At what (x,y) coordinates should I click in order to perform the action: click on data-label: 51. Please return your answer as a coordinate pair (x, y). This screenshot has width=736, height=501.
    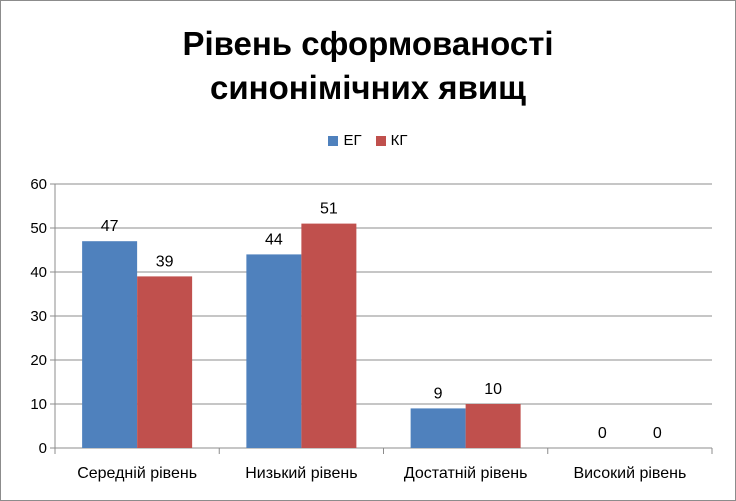
    Looking at the image, I should click on (329, 209).